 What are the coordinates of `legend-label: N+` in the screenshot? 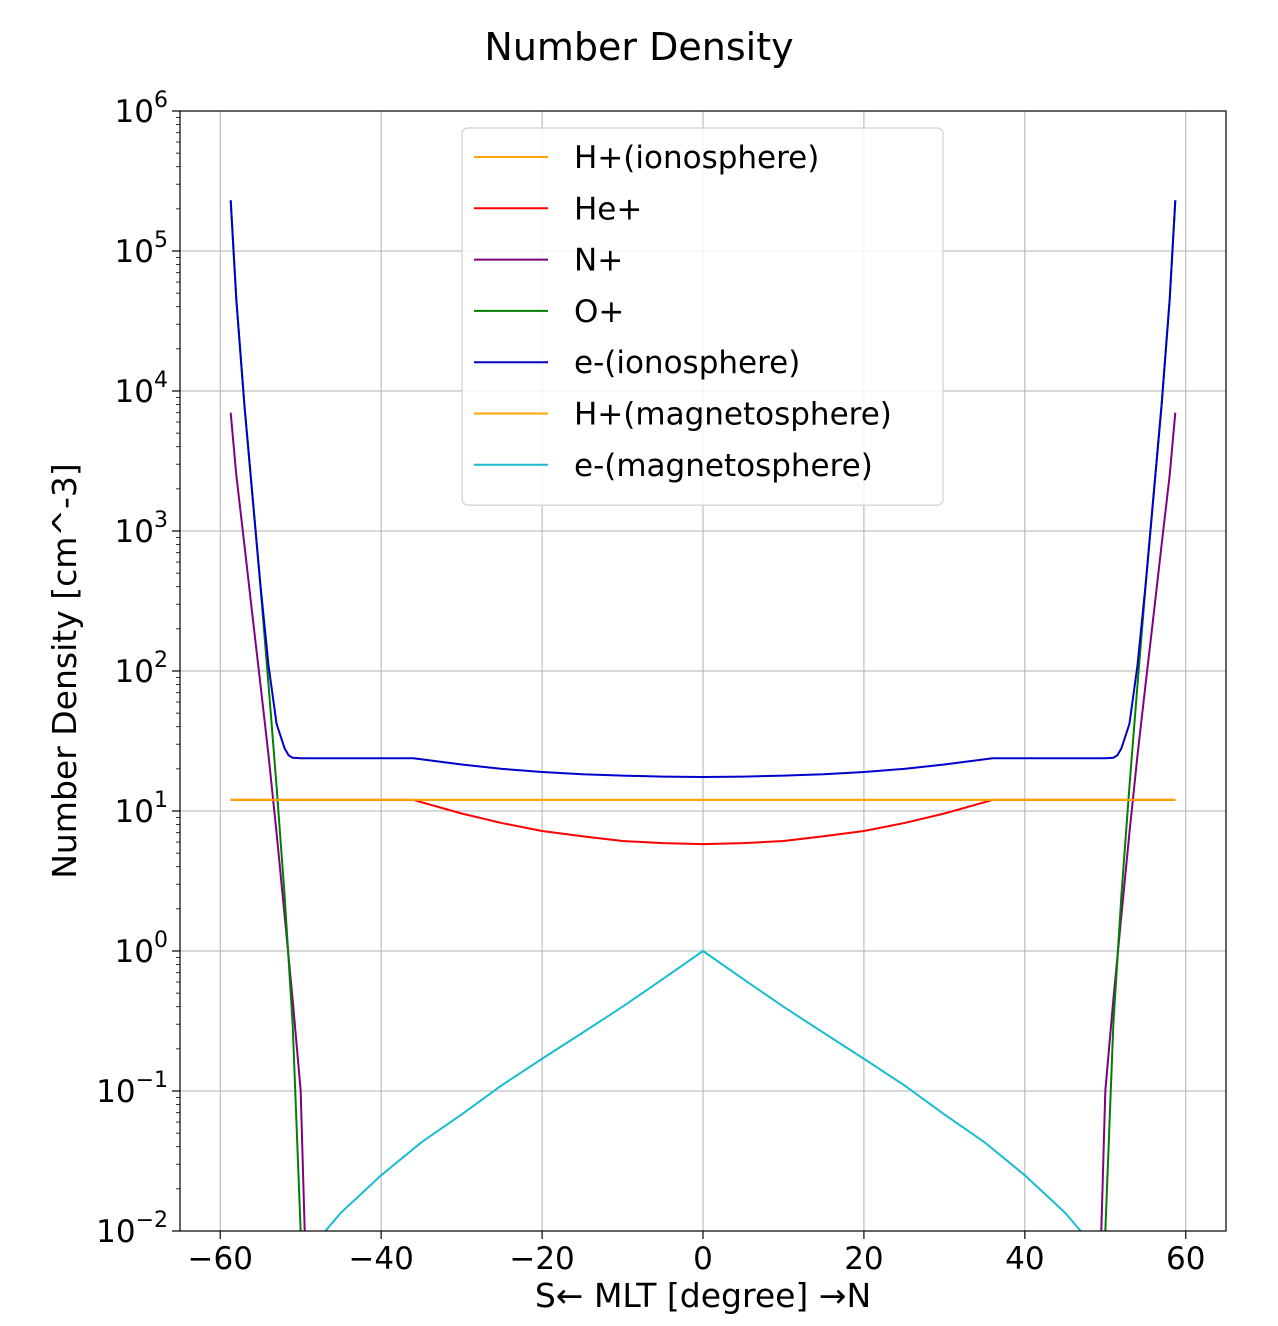 It's located at (598, 261).